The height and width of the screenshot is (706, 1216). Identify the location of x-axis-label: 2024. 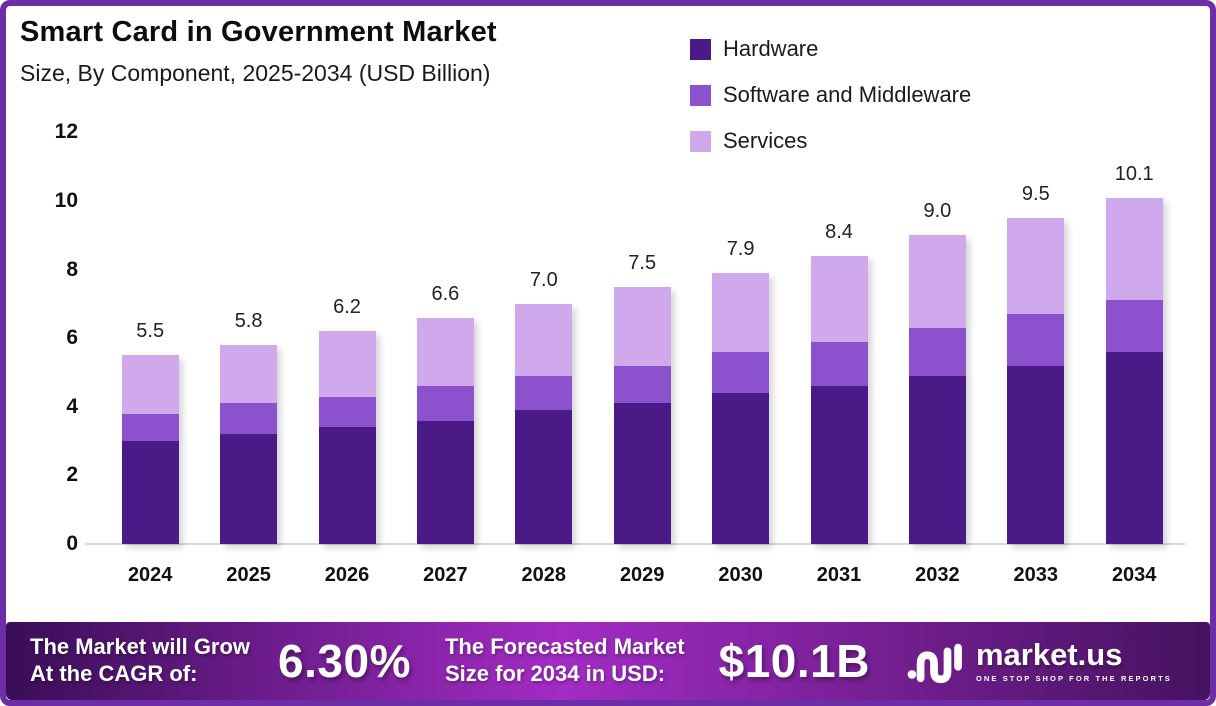
(150, 575).